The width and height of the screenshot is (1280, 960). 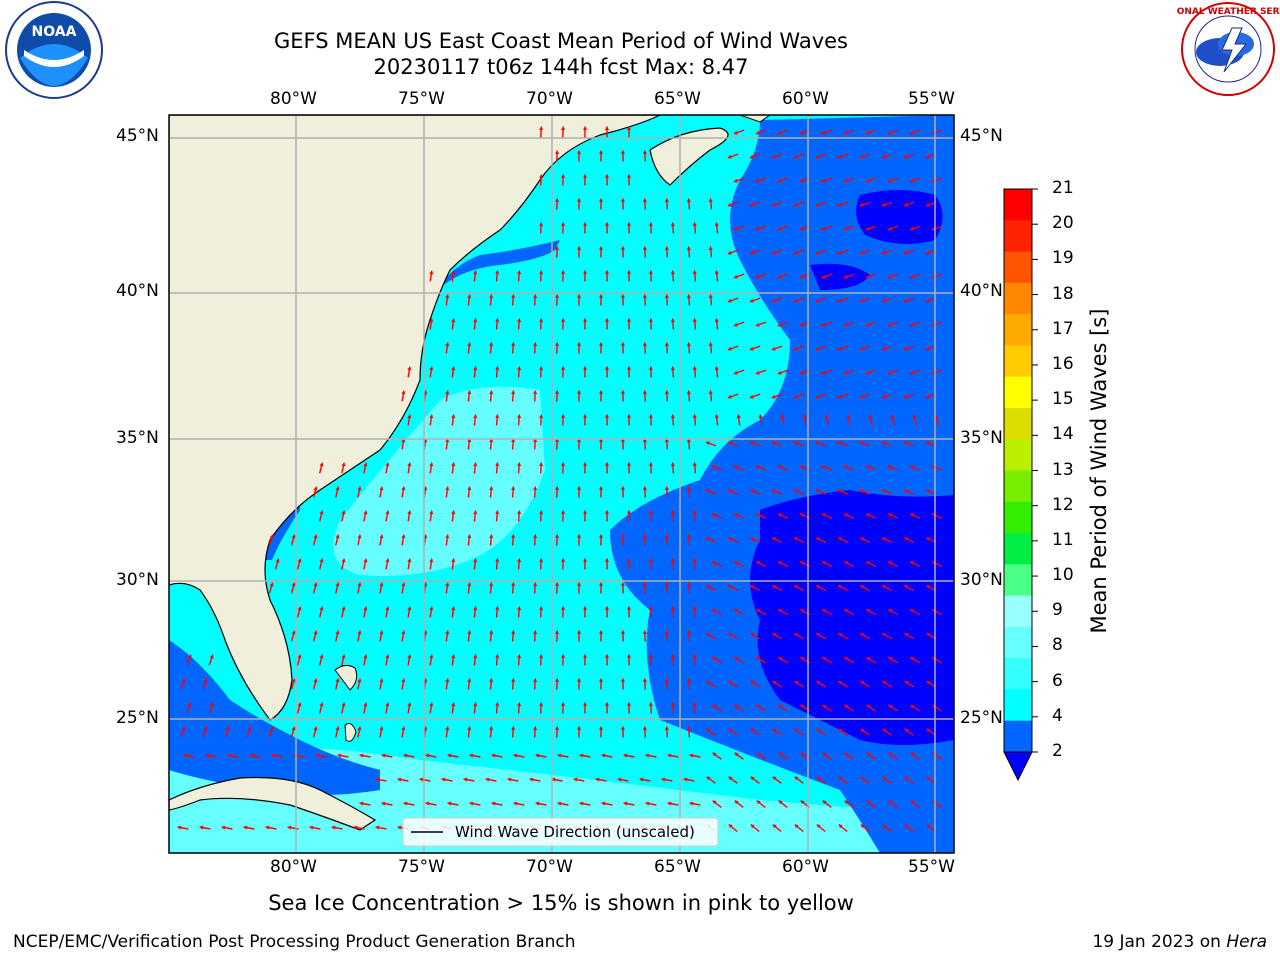 I want to click on lat-label-right-3: 30°N, so click(x=981, y=580).